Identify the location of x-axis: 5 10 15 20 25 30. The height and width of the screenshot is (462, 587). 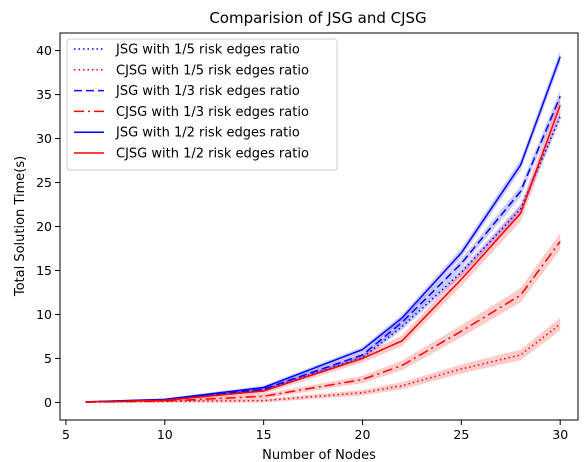
(315, 431).